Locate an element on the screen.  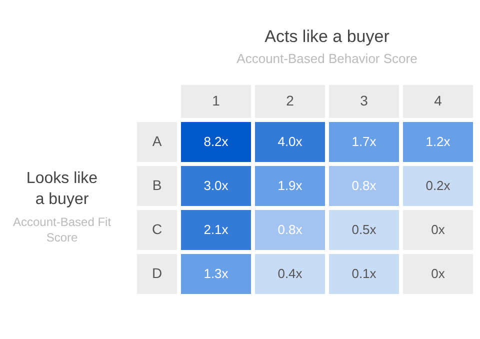
data-label: 4.0x is located at coordinates (290, 141).